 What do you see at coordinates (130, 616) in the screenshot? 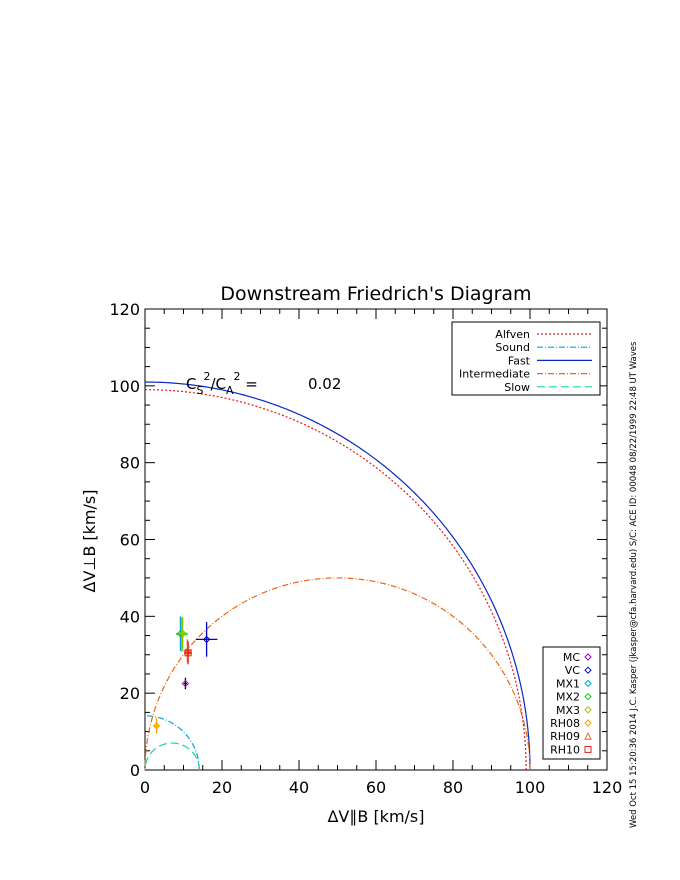
I see `y-tick-label: 40` at bounding box center [130, 616].